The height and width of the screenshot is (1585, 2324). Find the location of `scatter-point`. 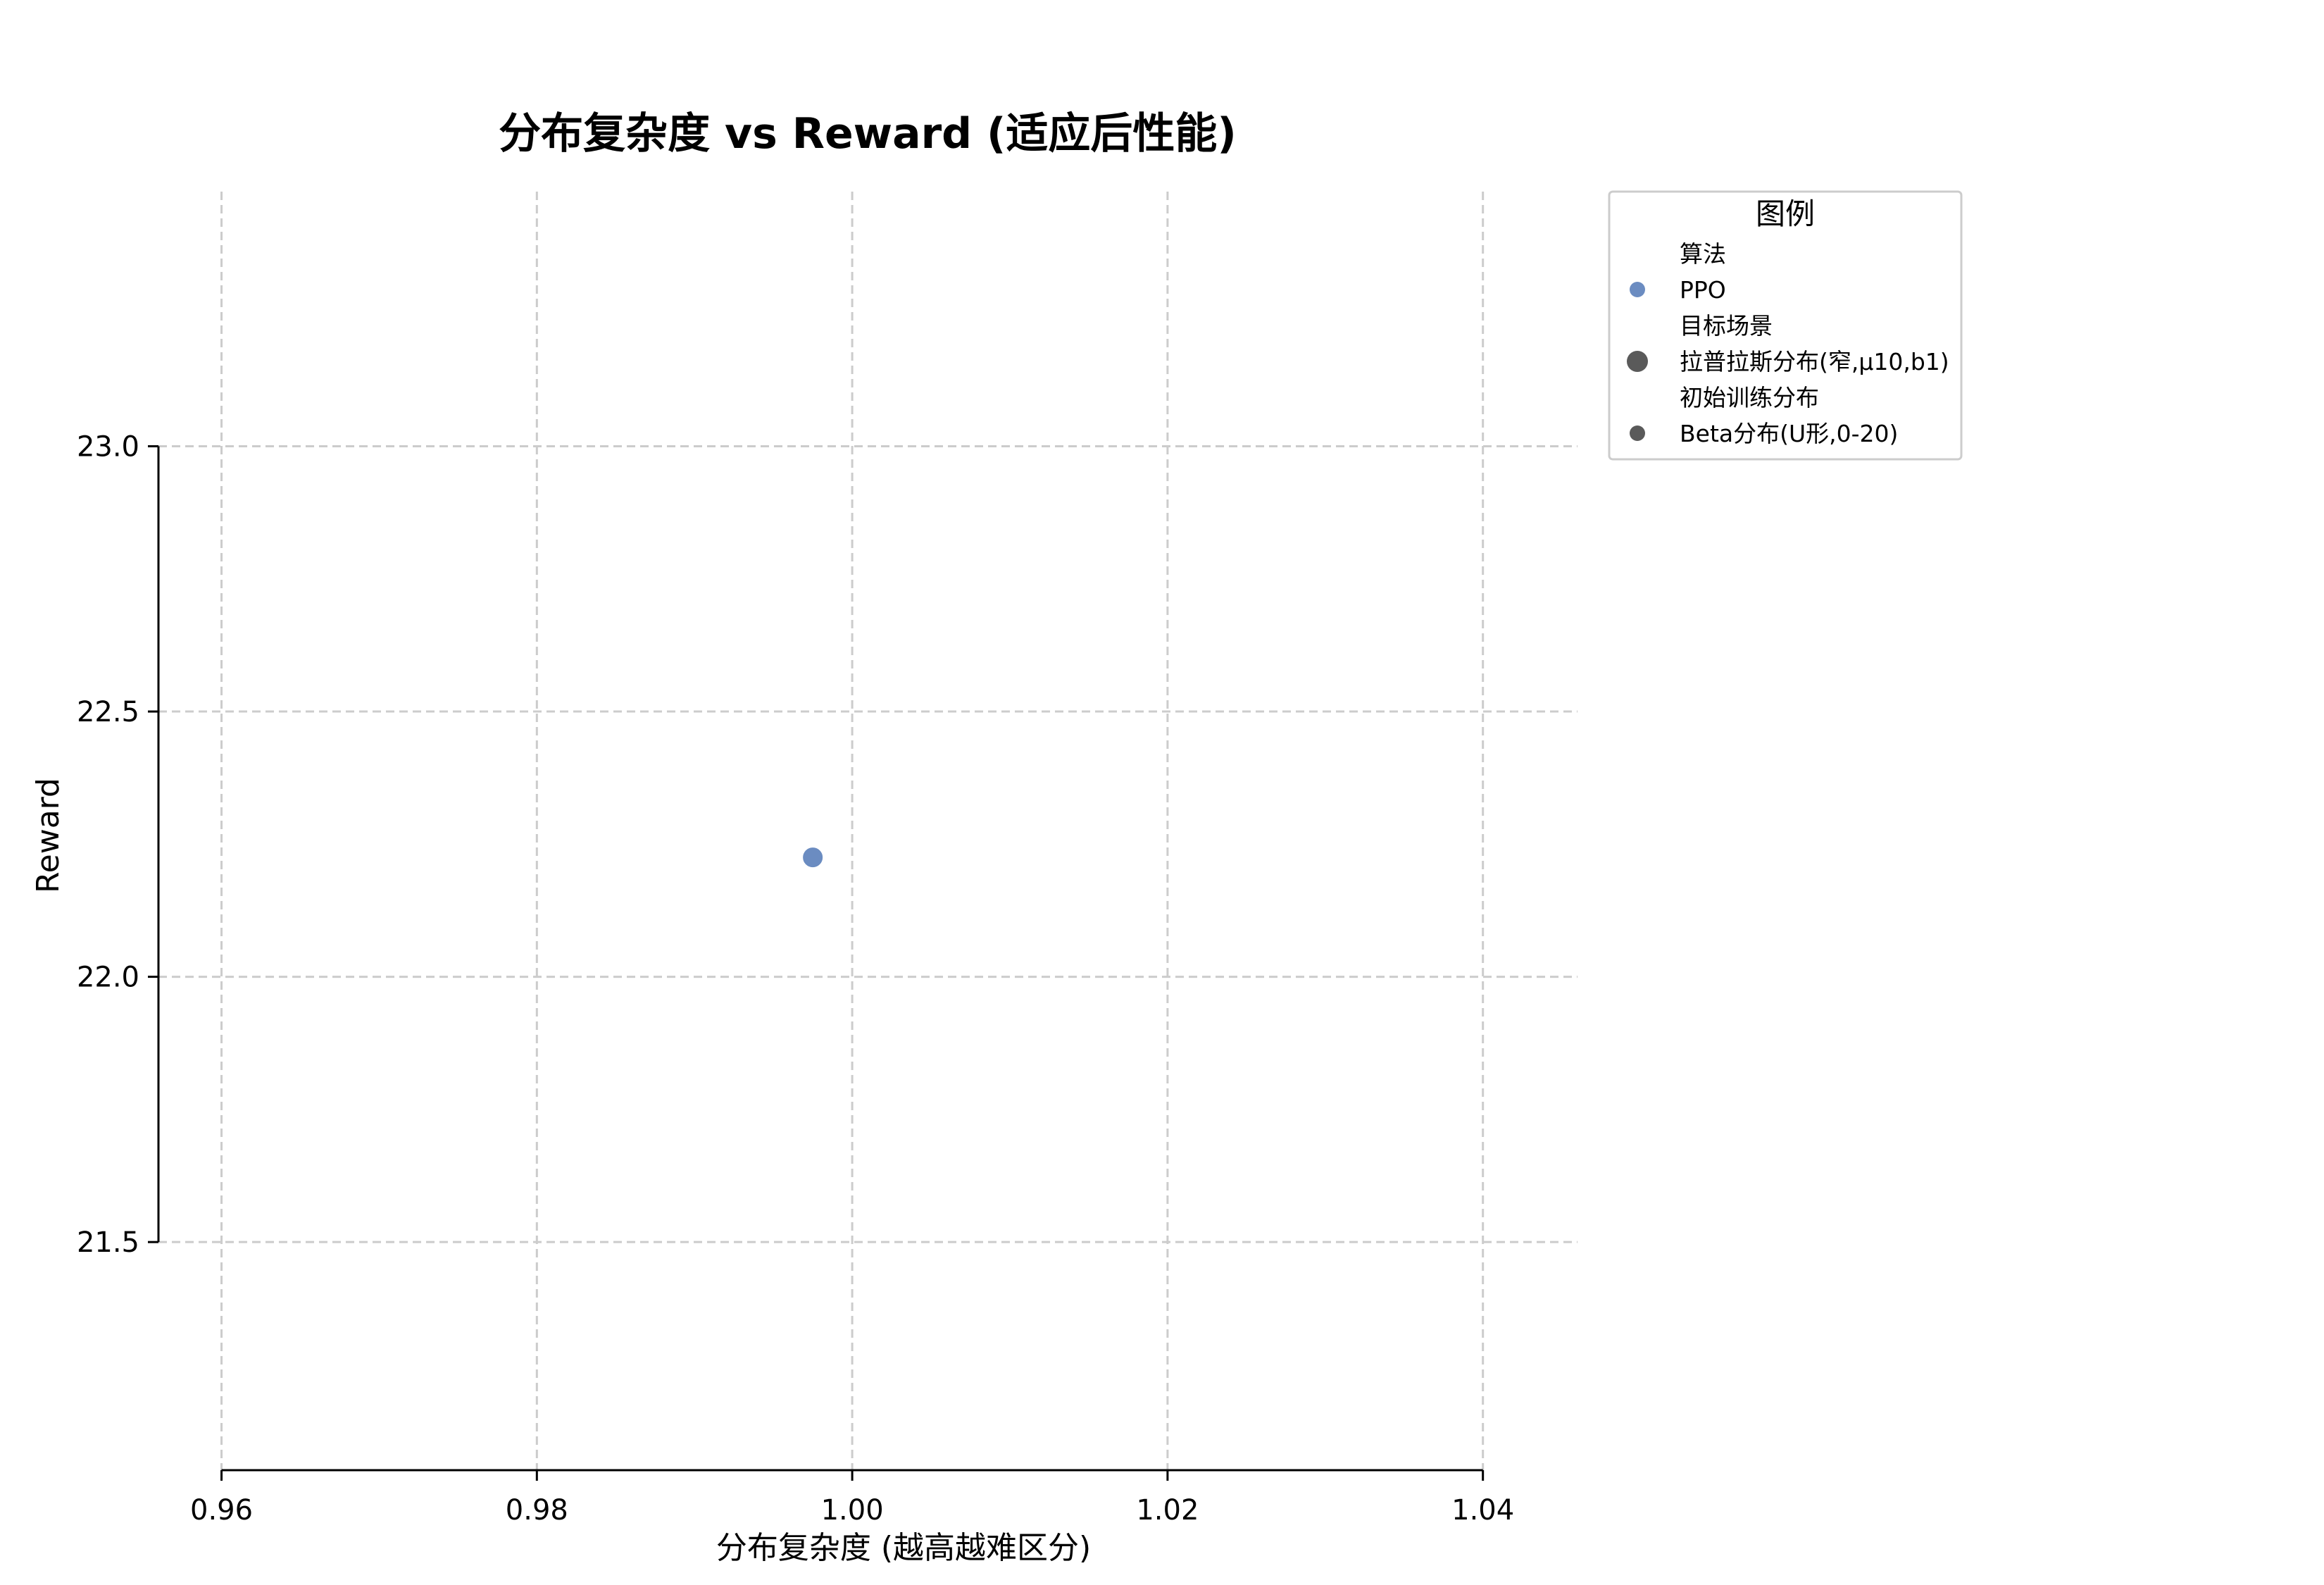

scatter-point is located at coordinates (813, 857).